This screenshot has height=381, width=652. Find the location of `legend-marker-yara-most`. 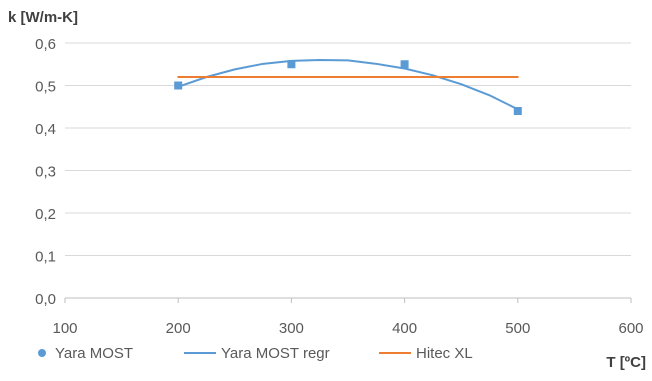

legend-marker-yara-most is located at coordinates (42, 353).